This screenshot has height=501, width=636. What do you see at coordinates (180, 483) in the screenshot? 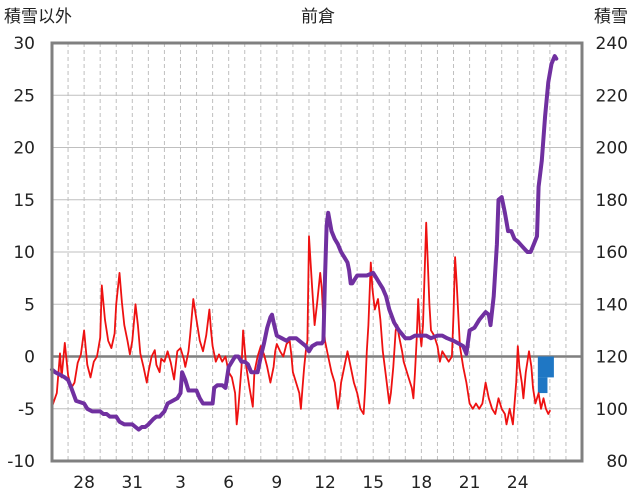
I see `x-tick-label: 3` at bounding box center [180, 483].